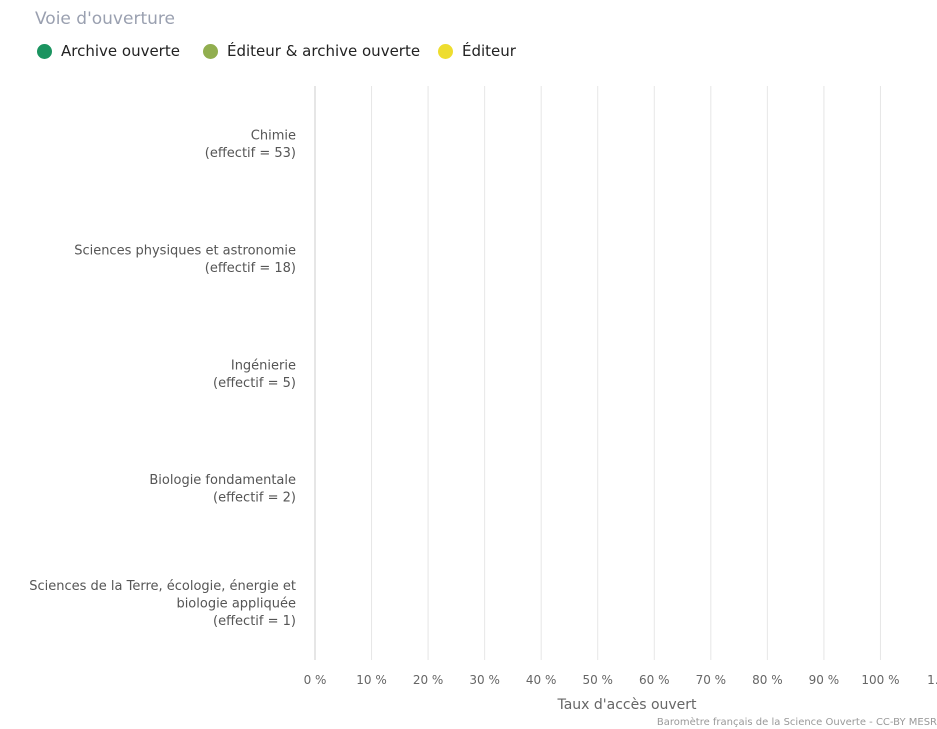 The height and width of the screenshot is (729, 937). What do you see at coordinates (489, 51) in the screenshot?
I see `legend-label-editeur: Éditeur` at bounding box center [489, 51].